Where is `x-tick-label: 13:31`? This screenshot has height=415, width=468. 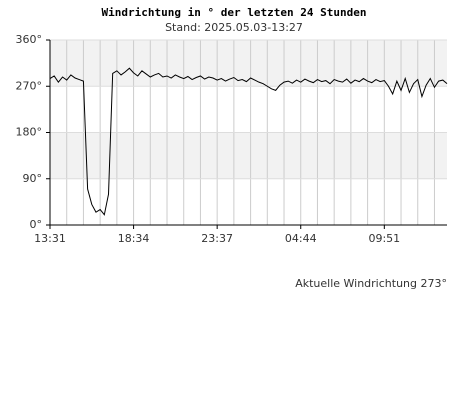
x-tick-label: 13:31 is located at coordinates (50, 238).